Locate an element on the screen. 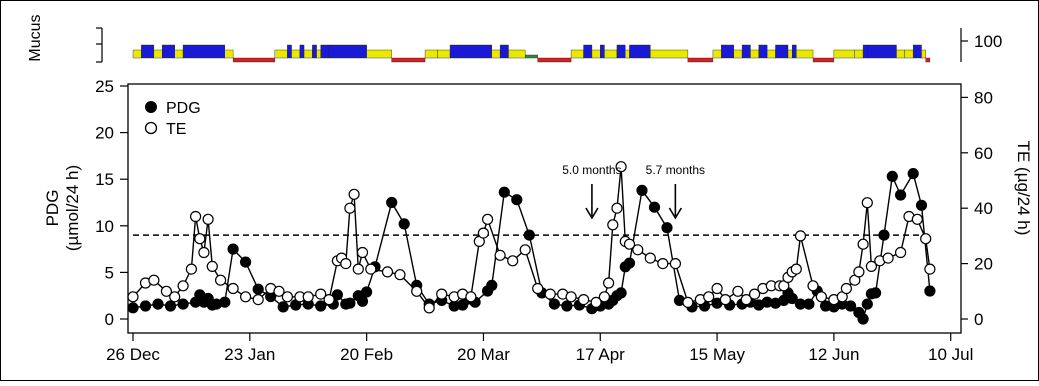  mucus-label: Mucus is located at coordinates (35, 37).